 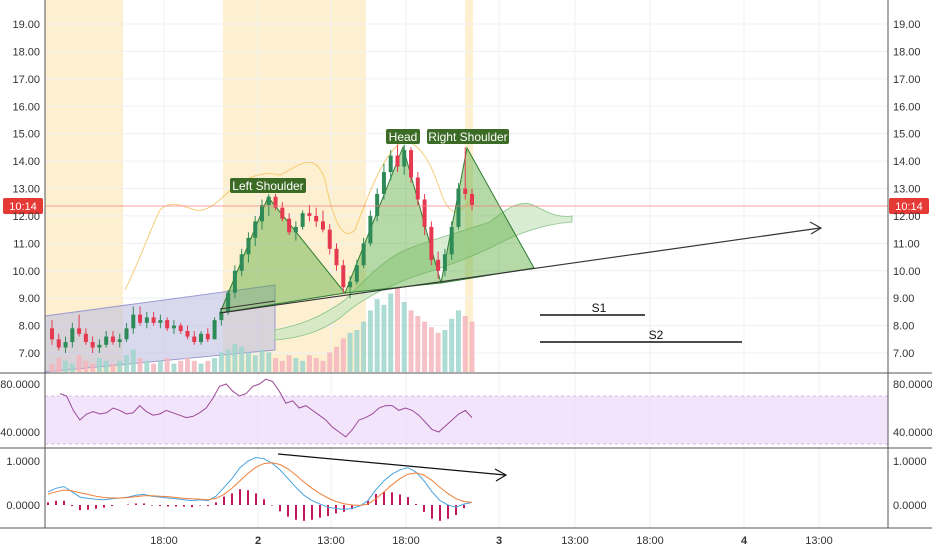 What do you see at coordinates (910, 506) in the screenshot?
I see `macd-tick-right: 0.0000` at bounding box center [910, 506].